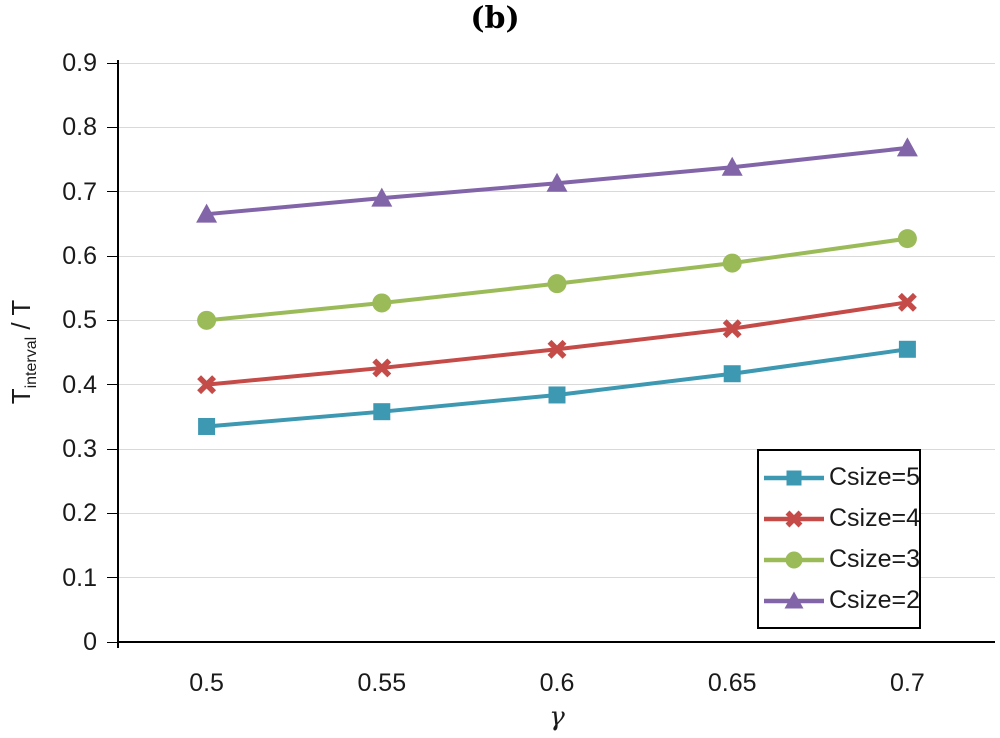 The height and width of the screenshot is (738, 1000). Describe the element at coordinates (875, 477) in the screenshot. I see `legend-item-label: Csize=5` at that location.